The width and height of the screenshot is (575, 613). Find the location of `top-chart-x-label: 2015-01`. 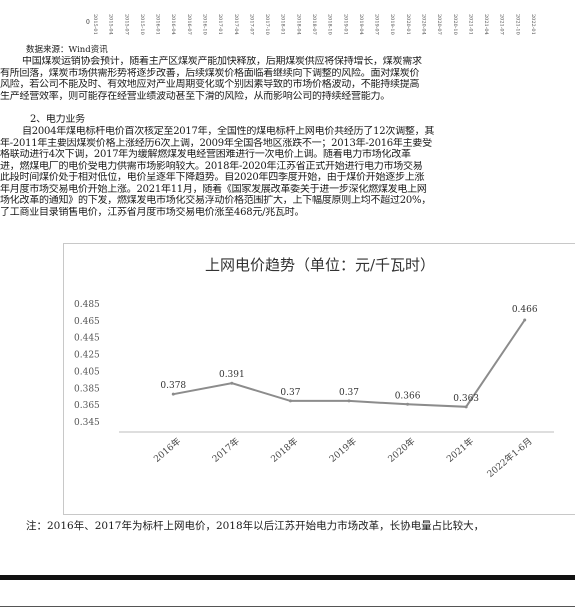

top-chart-x-label: 2015-01 is located at coordinates (95, 24).